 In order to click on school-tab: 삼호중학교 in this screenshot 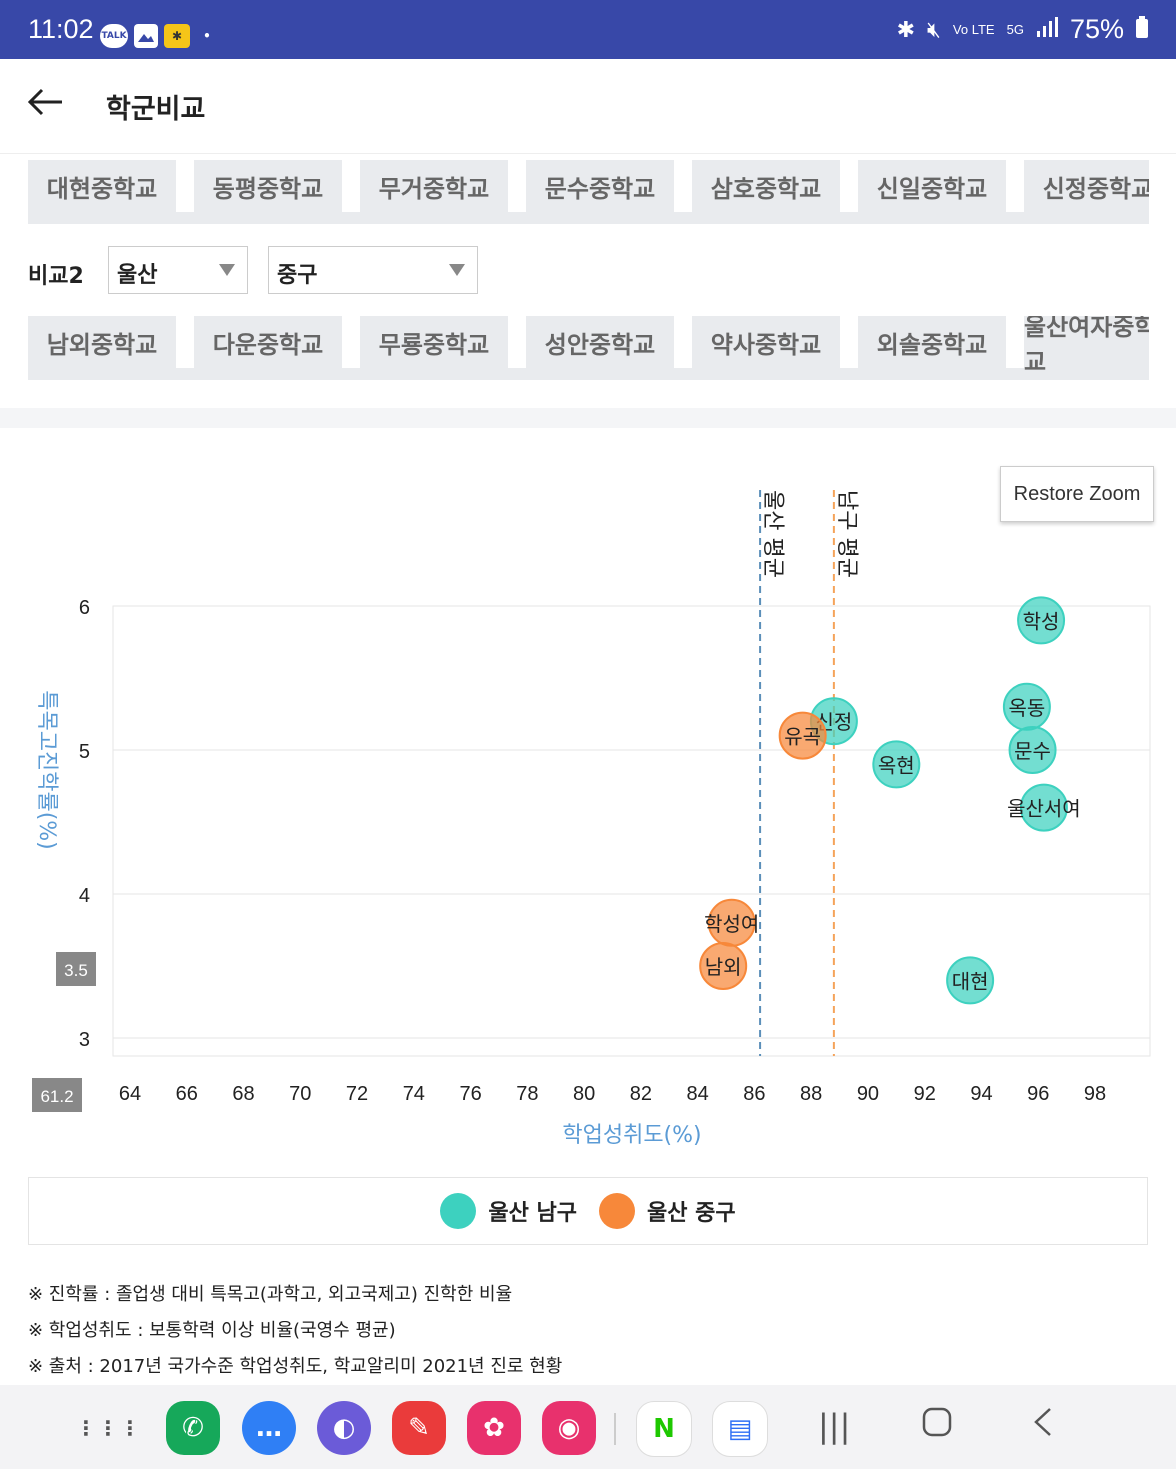, I will do `click(775, 186)`.